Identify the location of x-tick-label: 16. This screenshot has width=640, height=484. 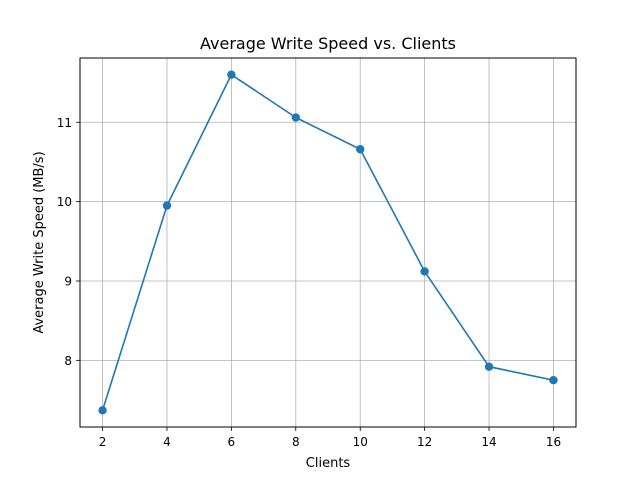
(553, 442).